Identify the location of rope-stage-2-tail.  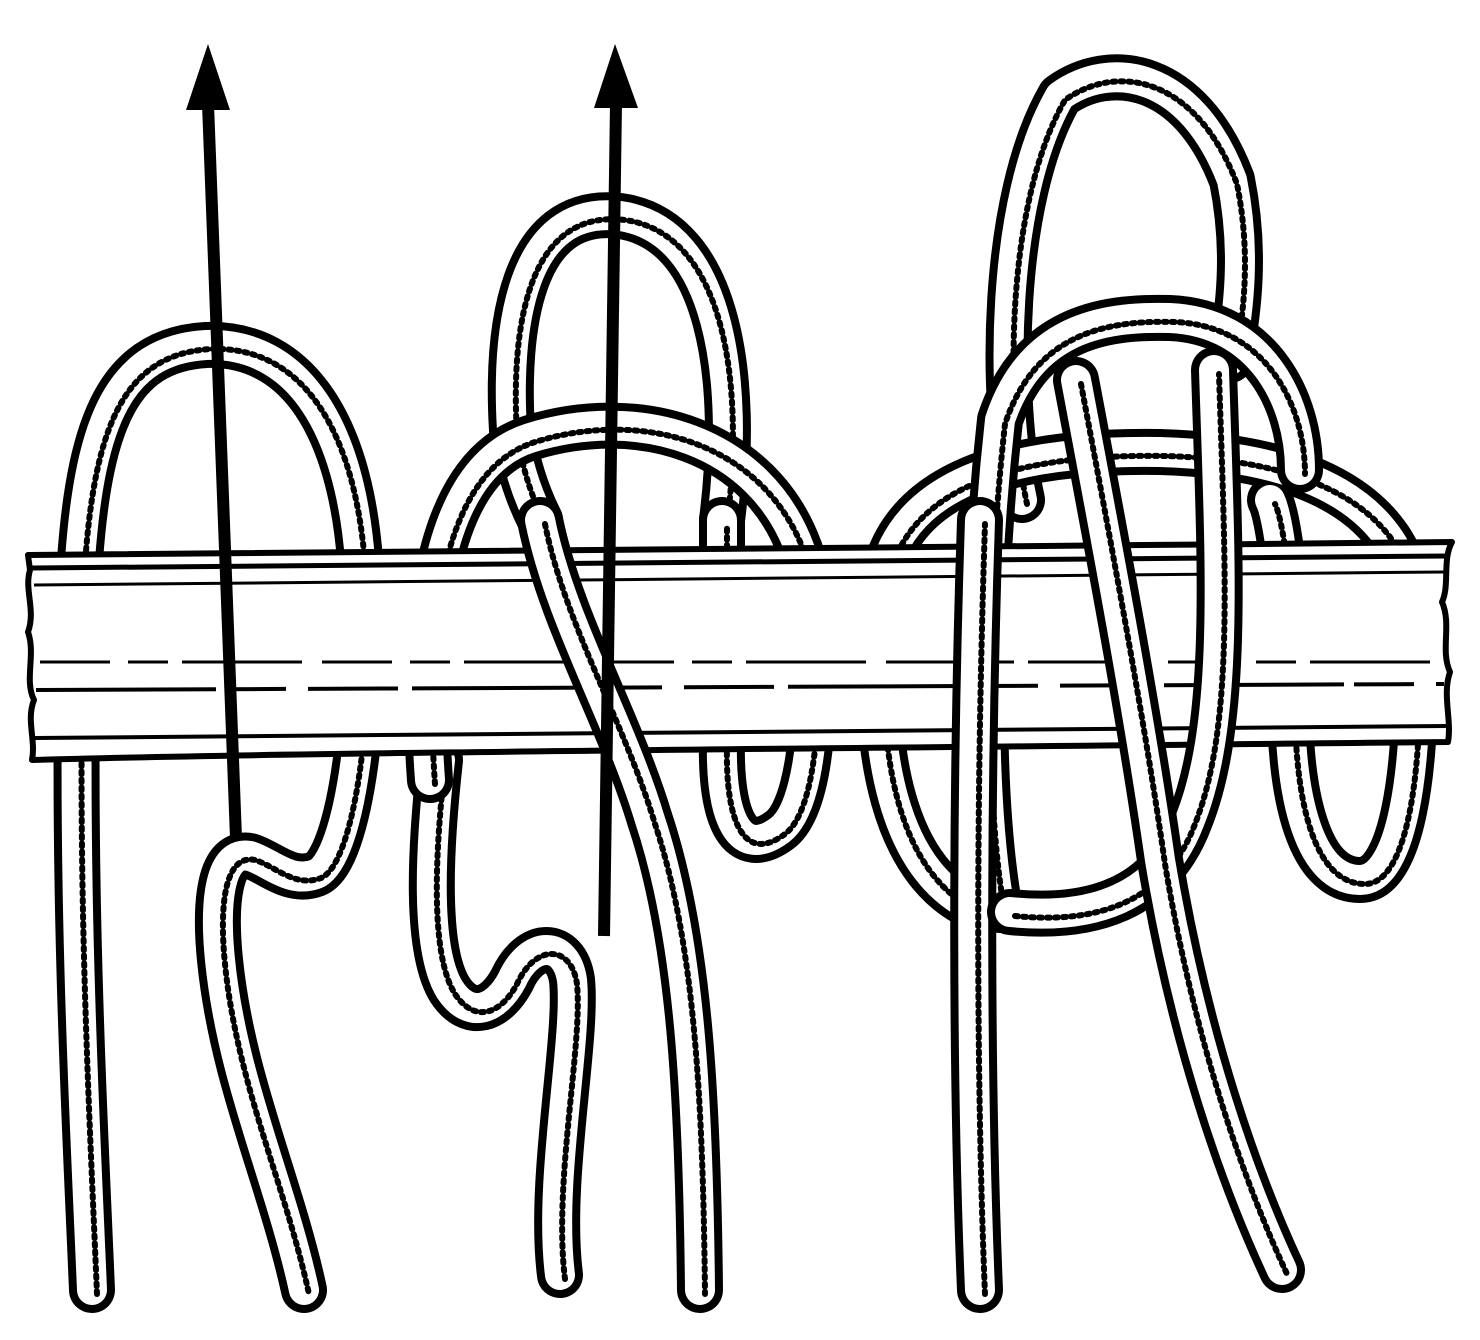
(502, 1017).